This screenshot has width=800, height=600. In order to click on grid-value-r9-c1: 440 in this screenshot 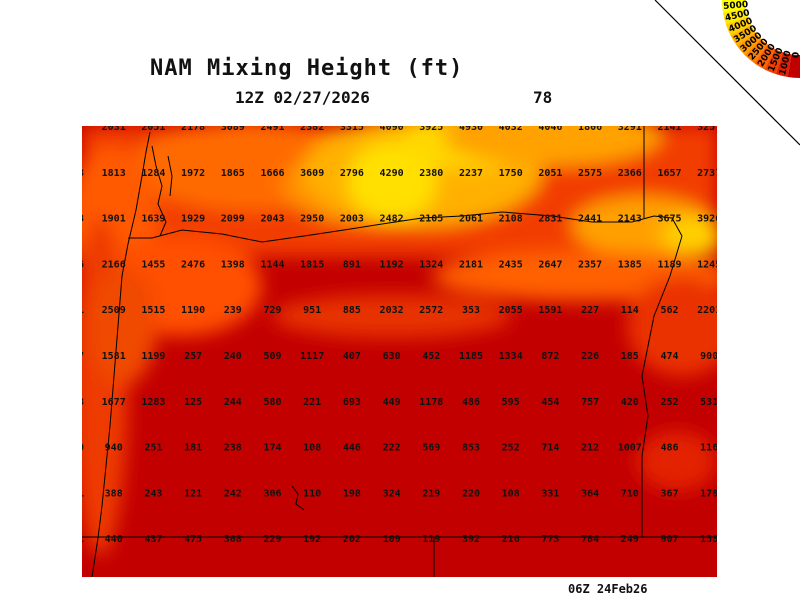, I will do `click(114, 539)`.